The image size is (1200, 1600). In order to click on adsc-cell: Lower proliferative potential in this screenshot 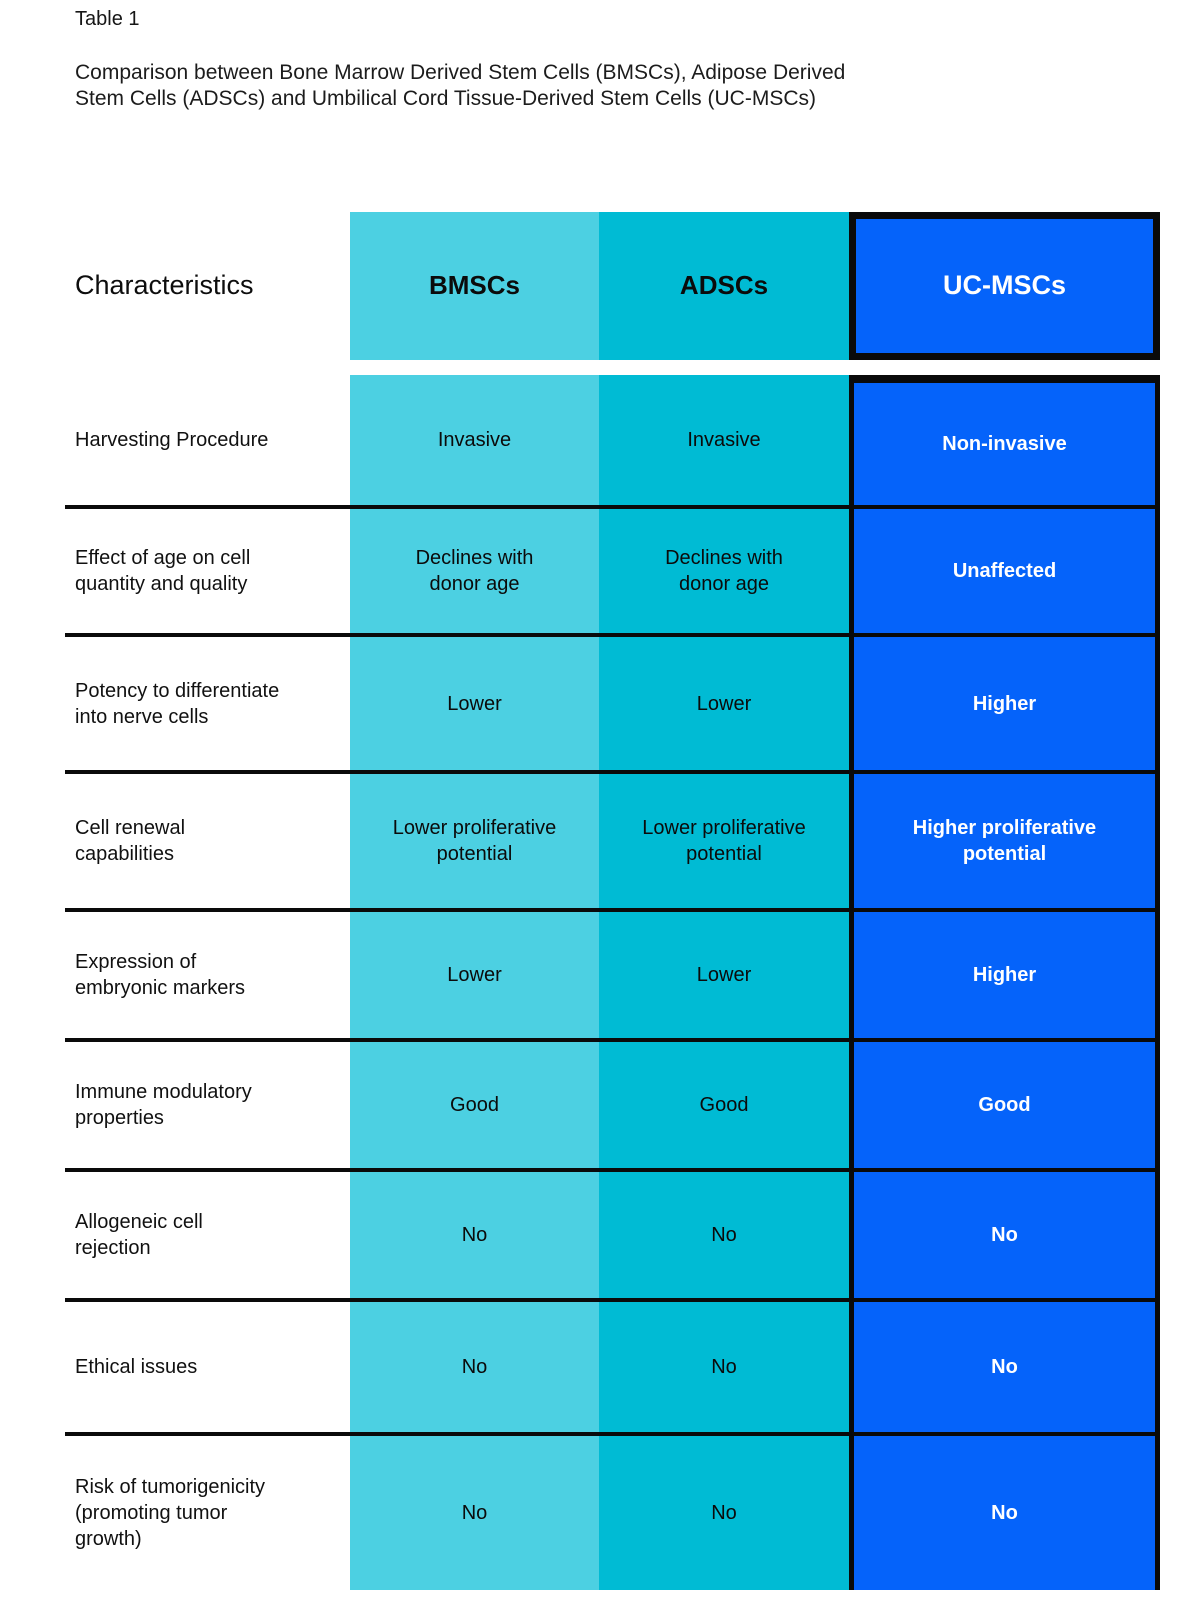, I will do `click(724, 839)`.